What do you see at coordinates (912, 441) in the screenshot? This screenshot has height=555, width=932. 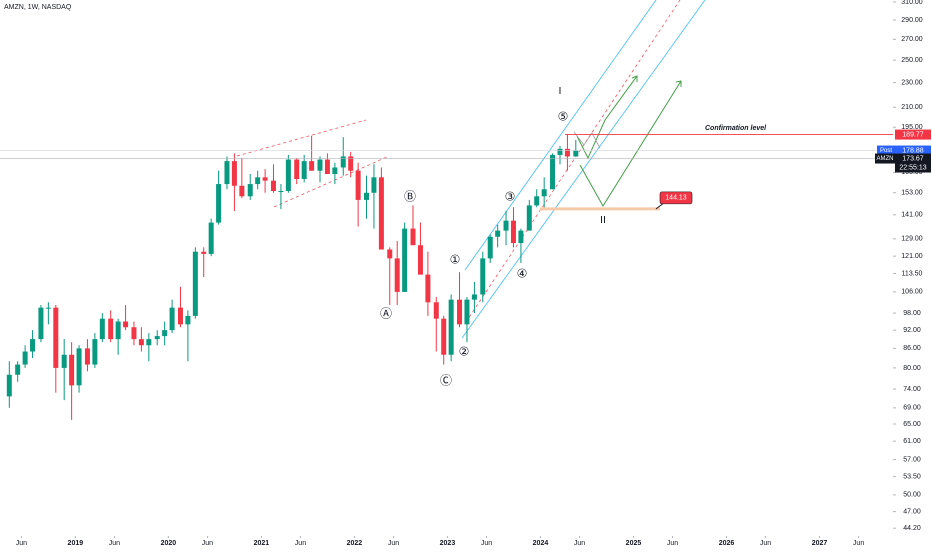 I see `y-tick-label: 61.00` at bounding box center [912, 441].